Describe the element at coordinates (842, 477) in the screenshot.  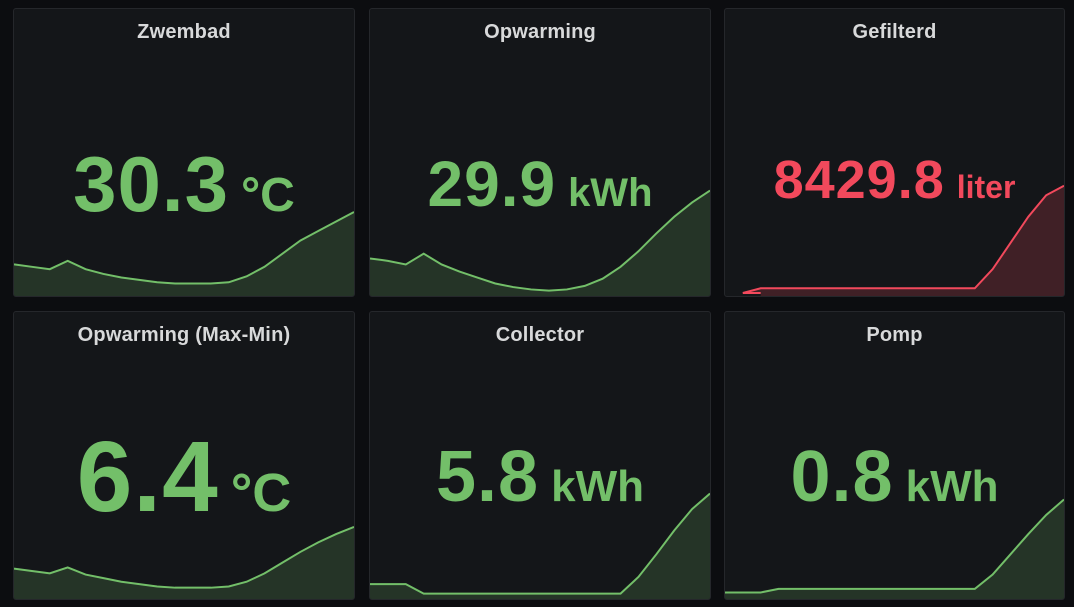
I see `stat-number: 0.8` at that location.